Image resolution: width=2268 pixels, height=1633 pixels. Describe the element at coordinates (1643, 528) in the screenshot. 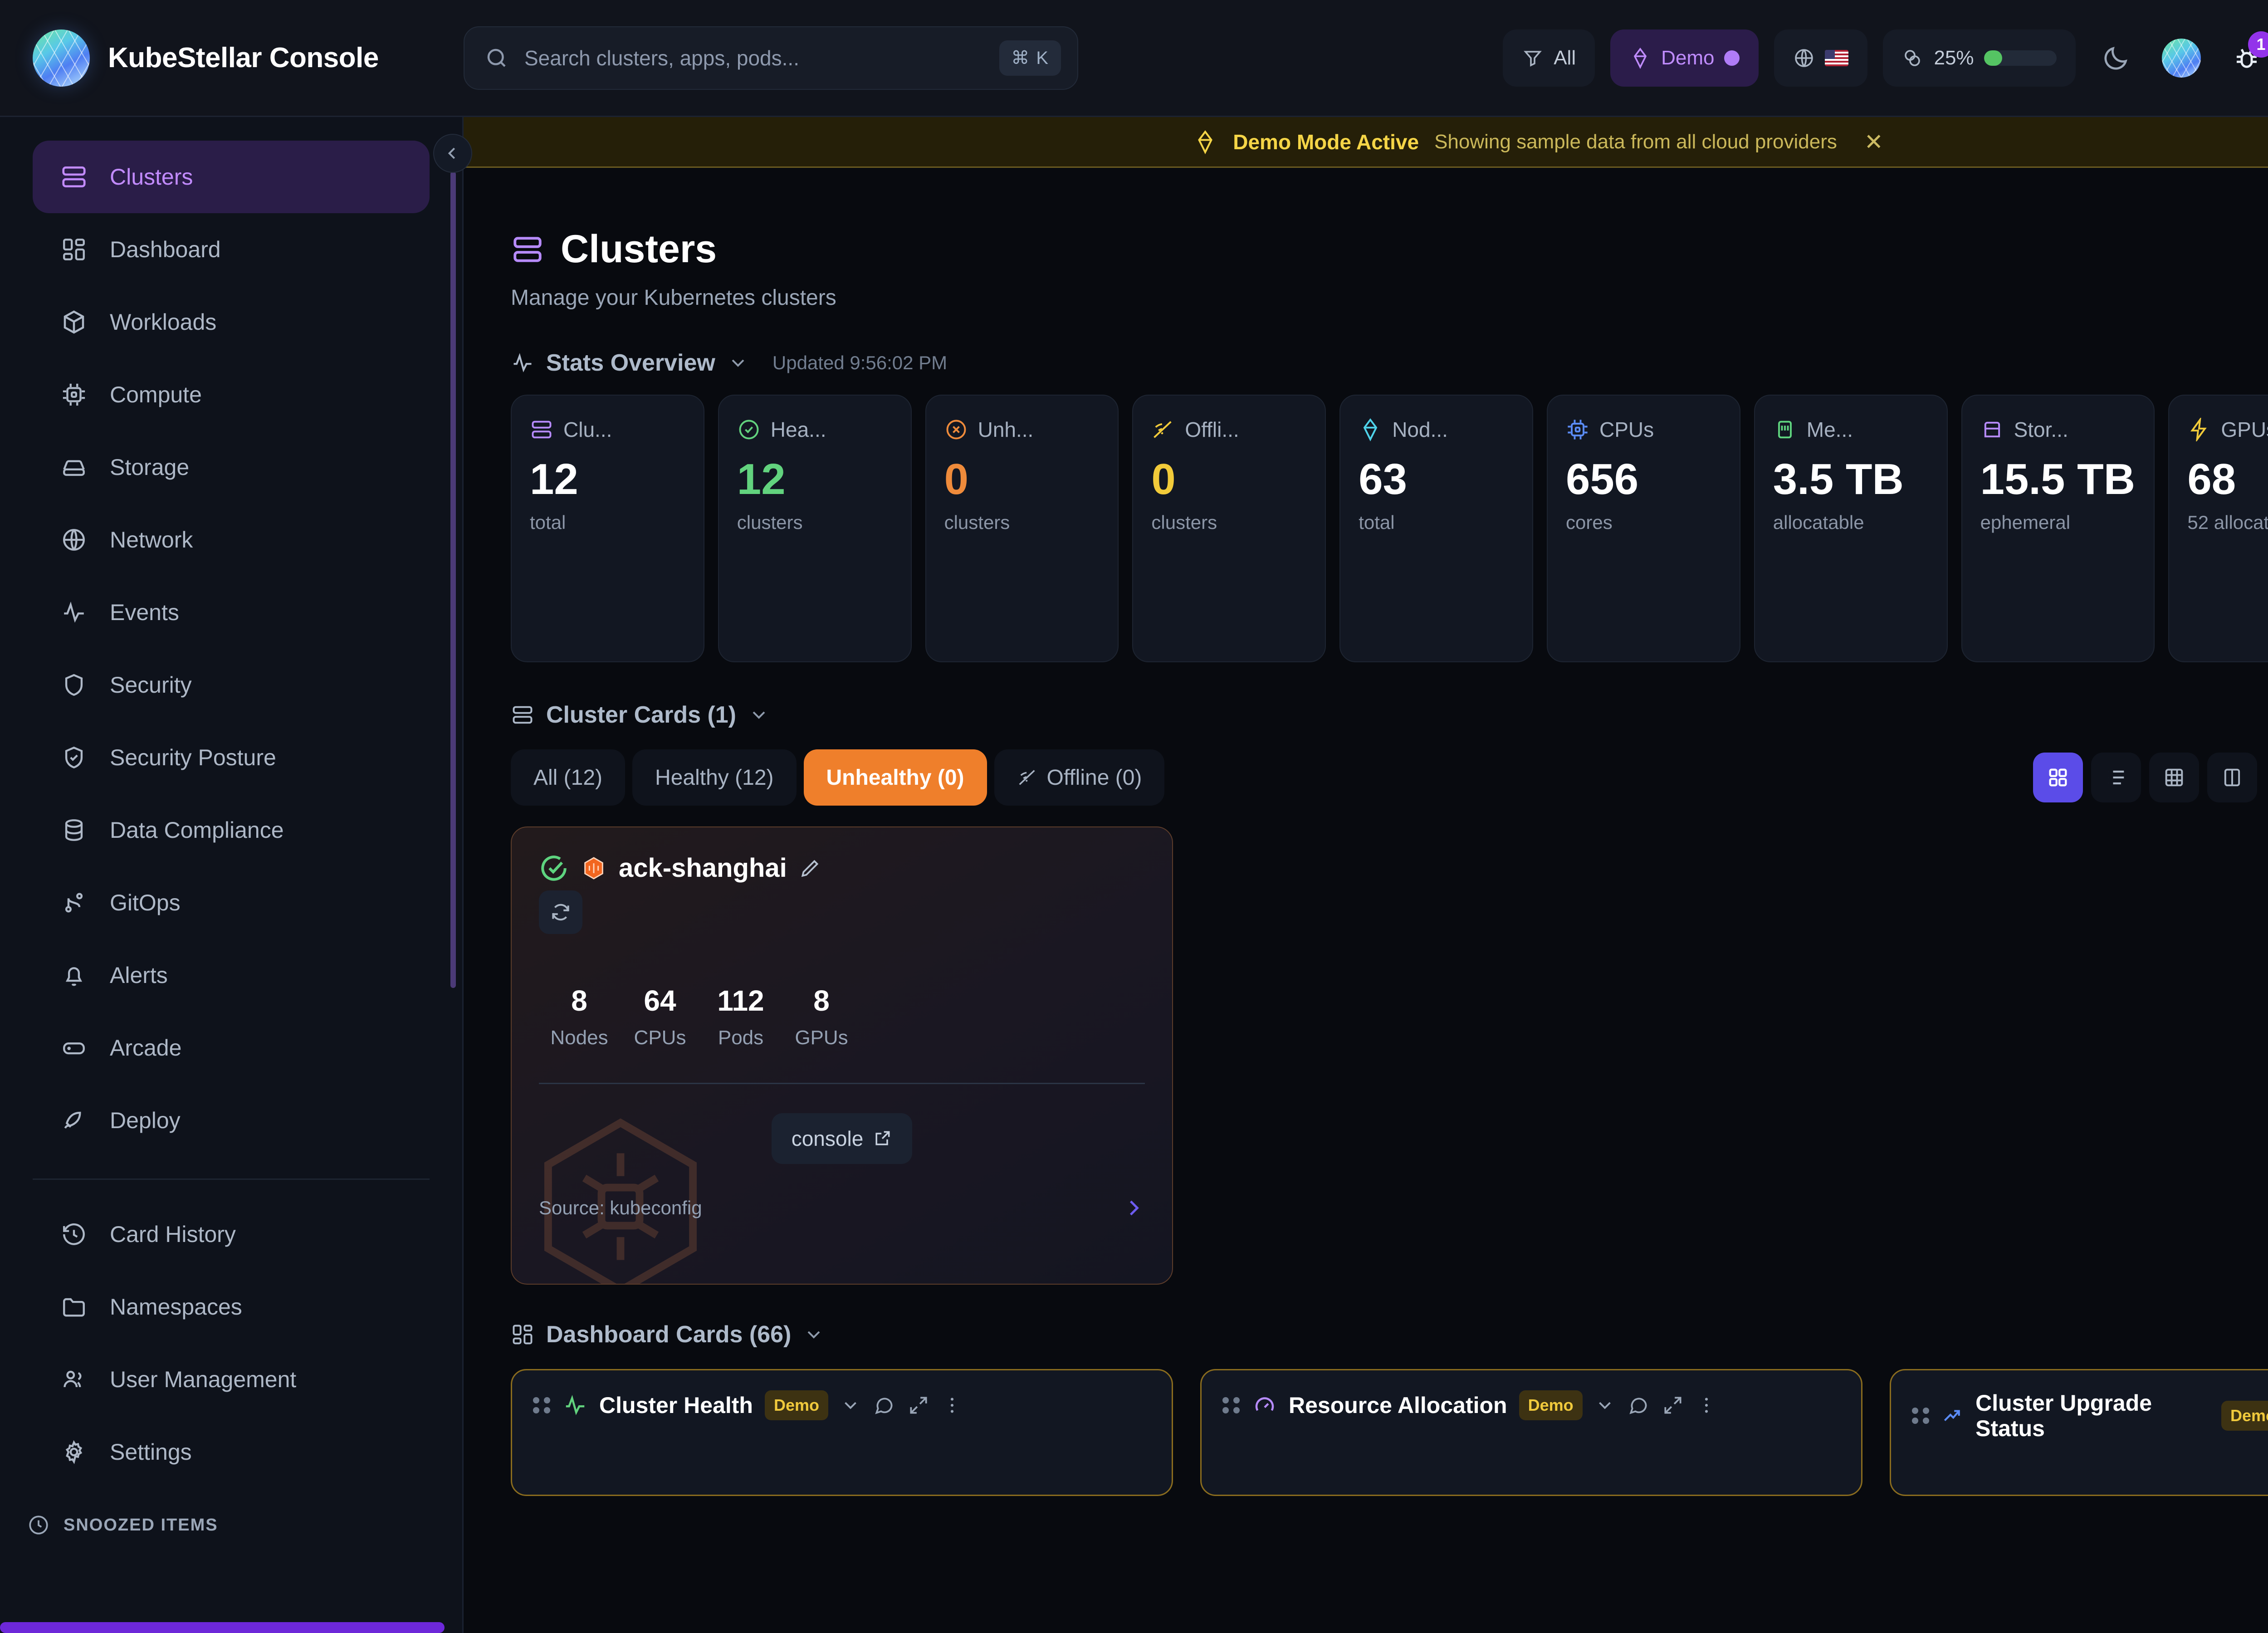

I see `stat-card-cpus: CPUs 656 cores` at that location.